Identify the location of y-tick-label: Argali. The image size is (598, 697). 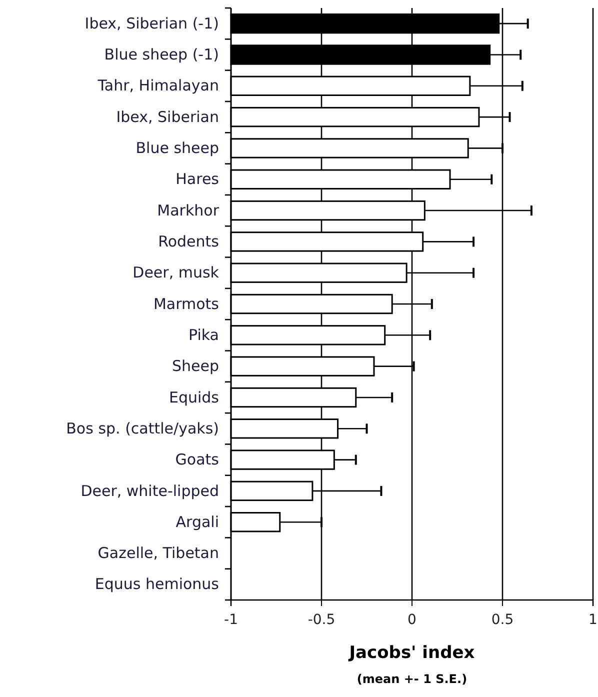
(197, 521).